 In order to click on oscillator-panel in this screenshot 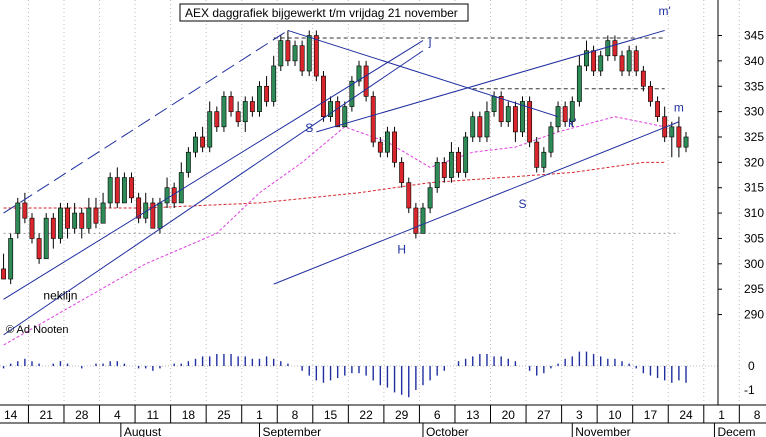, I will do `click(359, 374)`.